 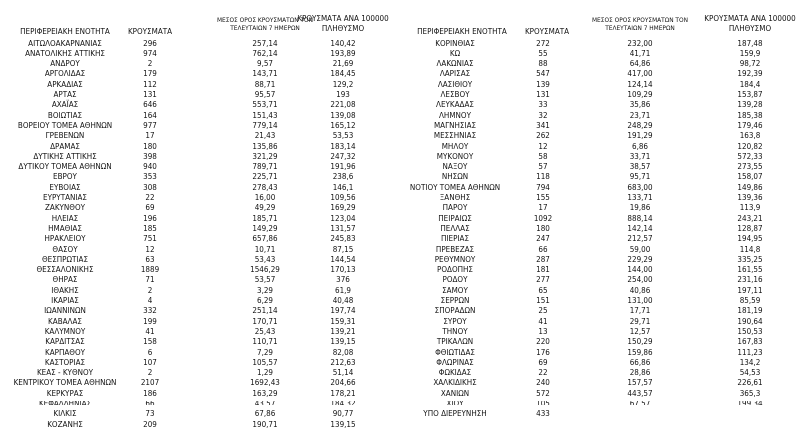 I want to click on cell-value: 433, so click(x=543, y=414).